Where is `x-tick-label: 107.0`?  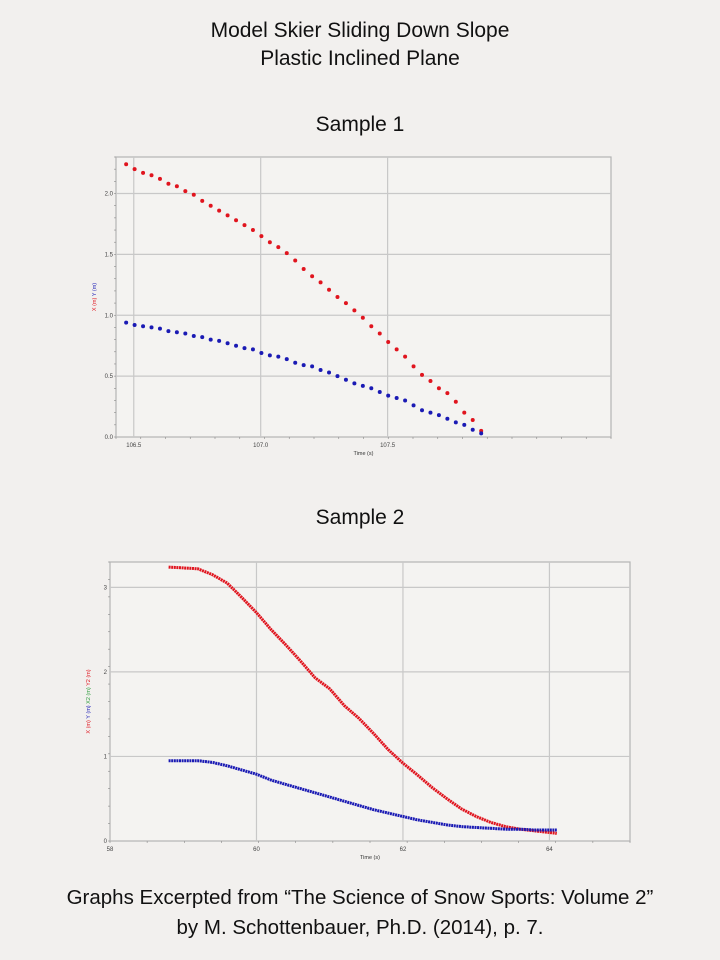 x-tick-label: 107.0 is located at coordinates (261, 446).